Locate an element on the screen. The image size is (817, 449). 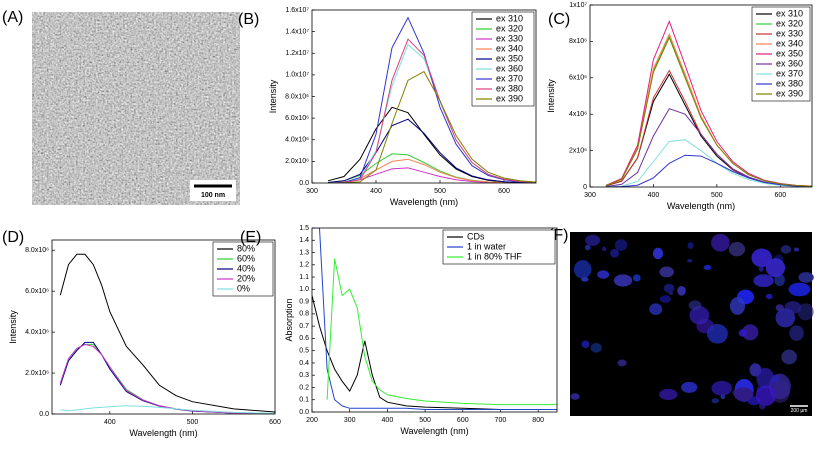
y-tick-label: 0.1 is located at coordinates (304, 400).